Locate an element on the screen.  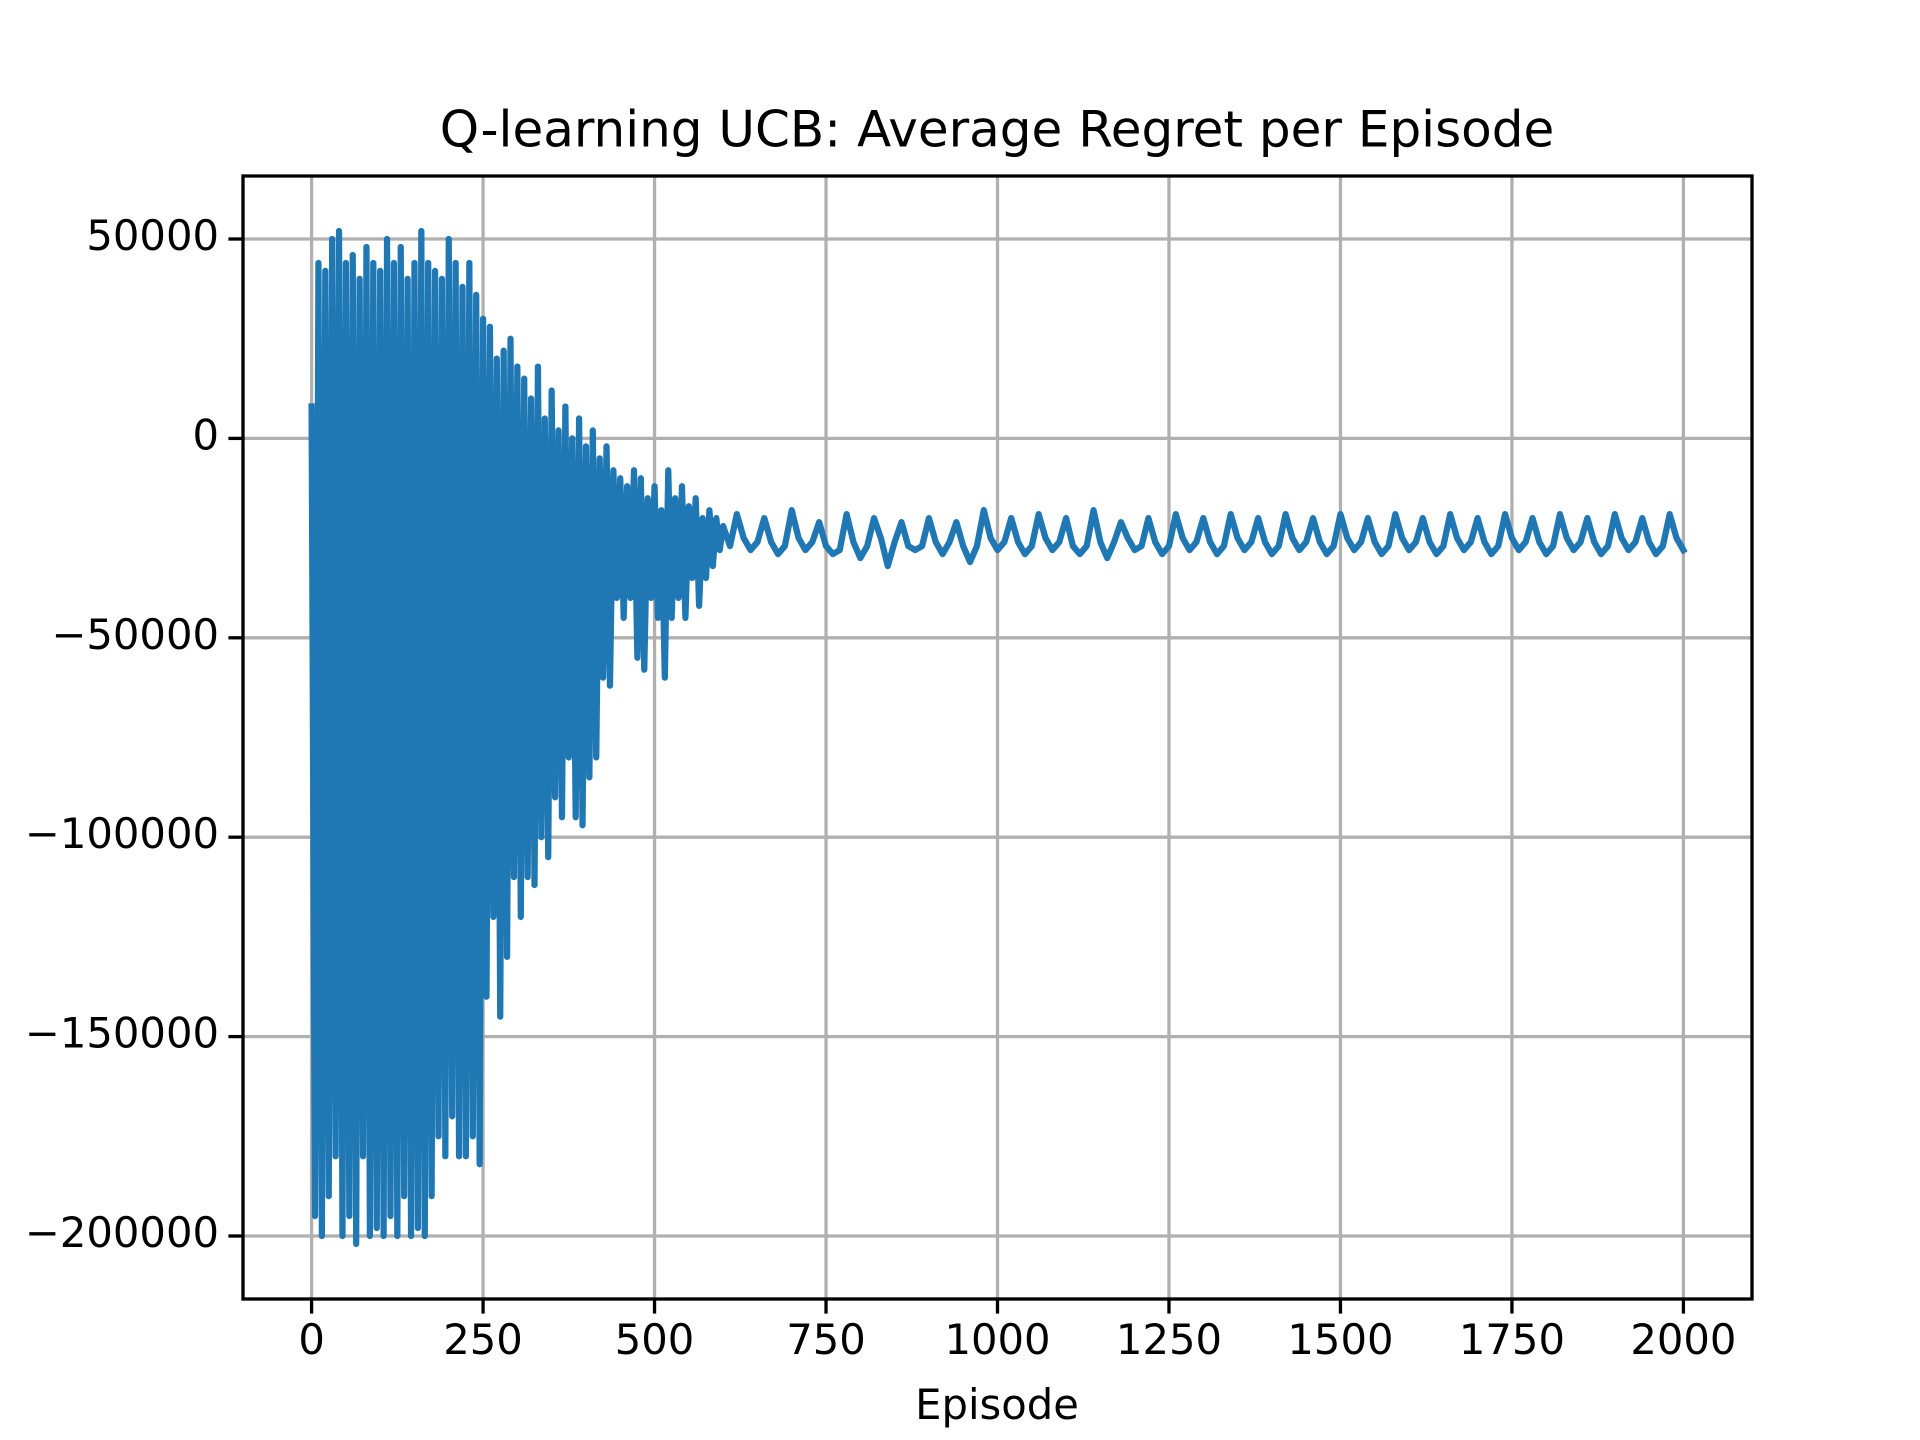
x-tick-label: 1000 is located at coordinates (997, 1339).